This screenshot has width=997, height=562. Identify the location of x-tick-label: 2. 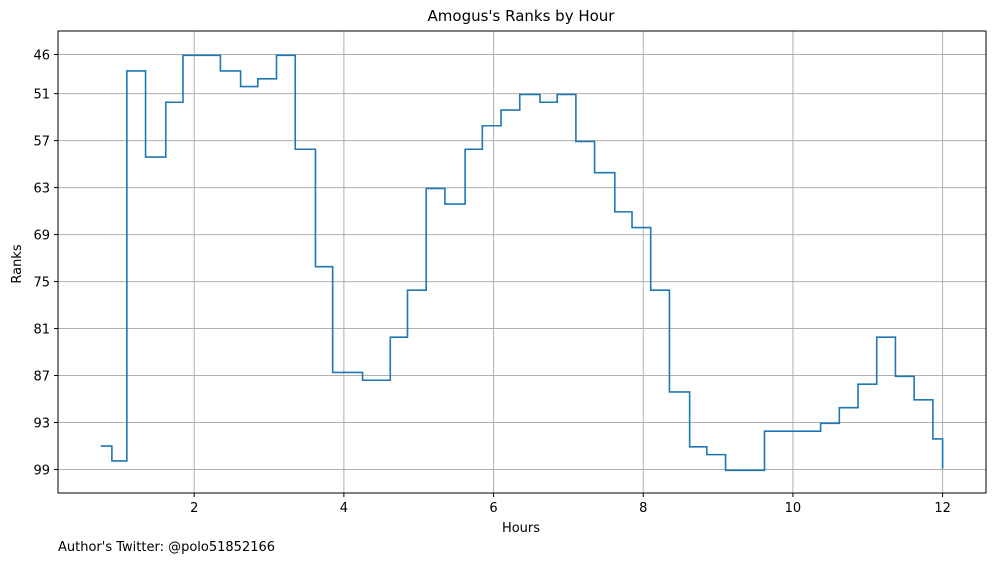
(194, 508).